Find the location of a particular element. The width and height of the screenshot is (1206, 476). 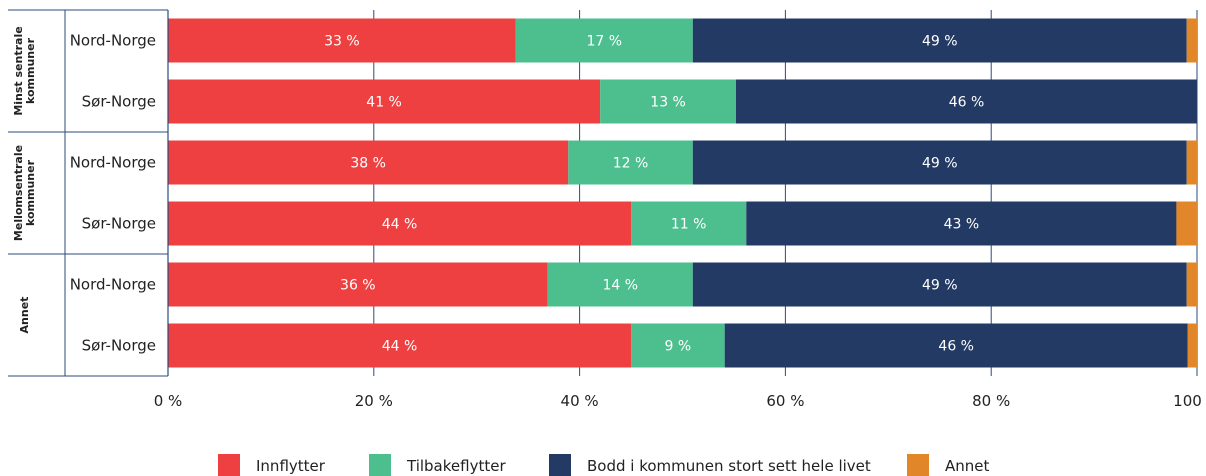

data-label: 11 % is located at coordinates (689, 225).